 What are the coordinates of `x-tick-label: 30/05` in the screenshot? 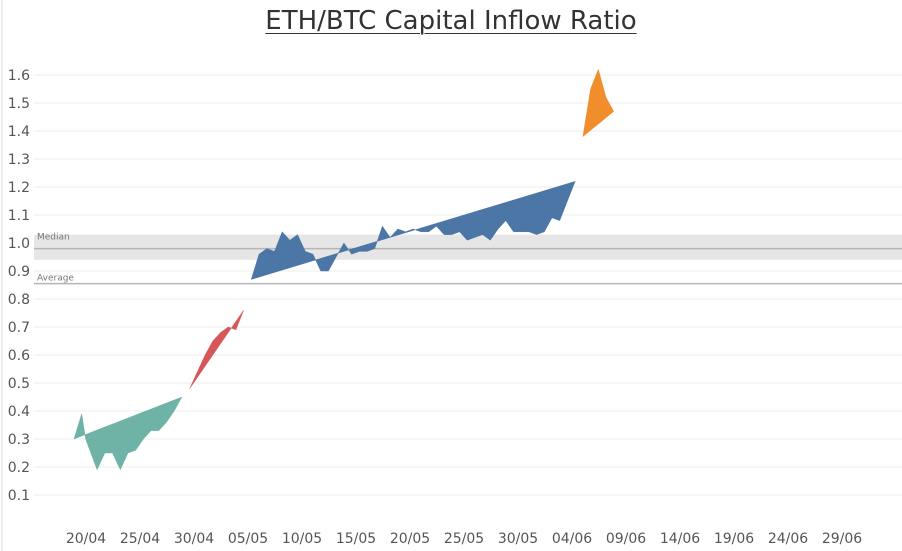 It's located at (518, 539).